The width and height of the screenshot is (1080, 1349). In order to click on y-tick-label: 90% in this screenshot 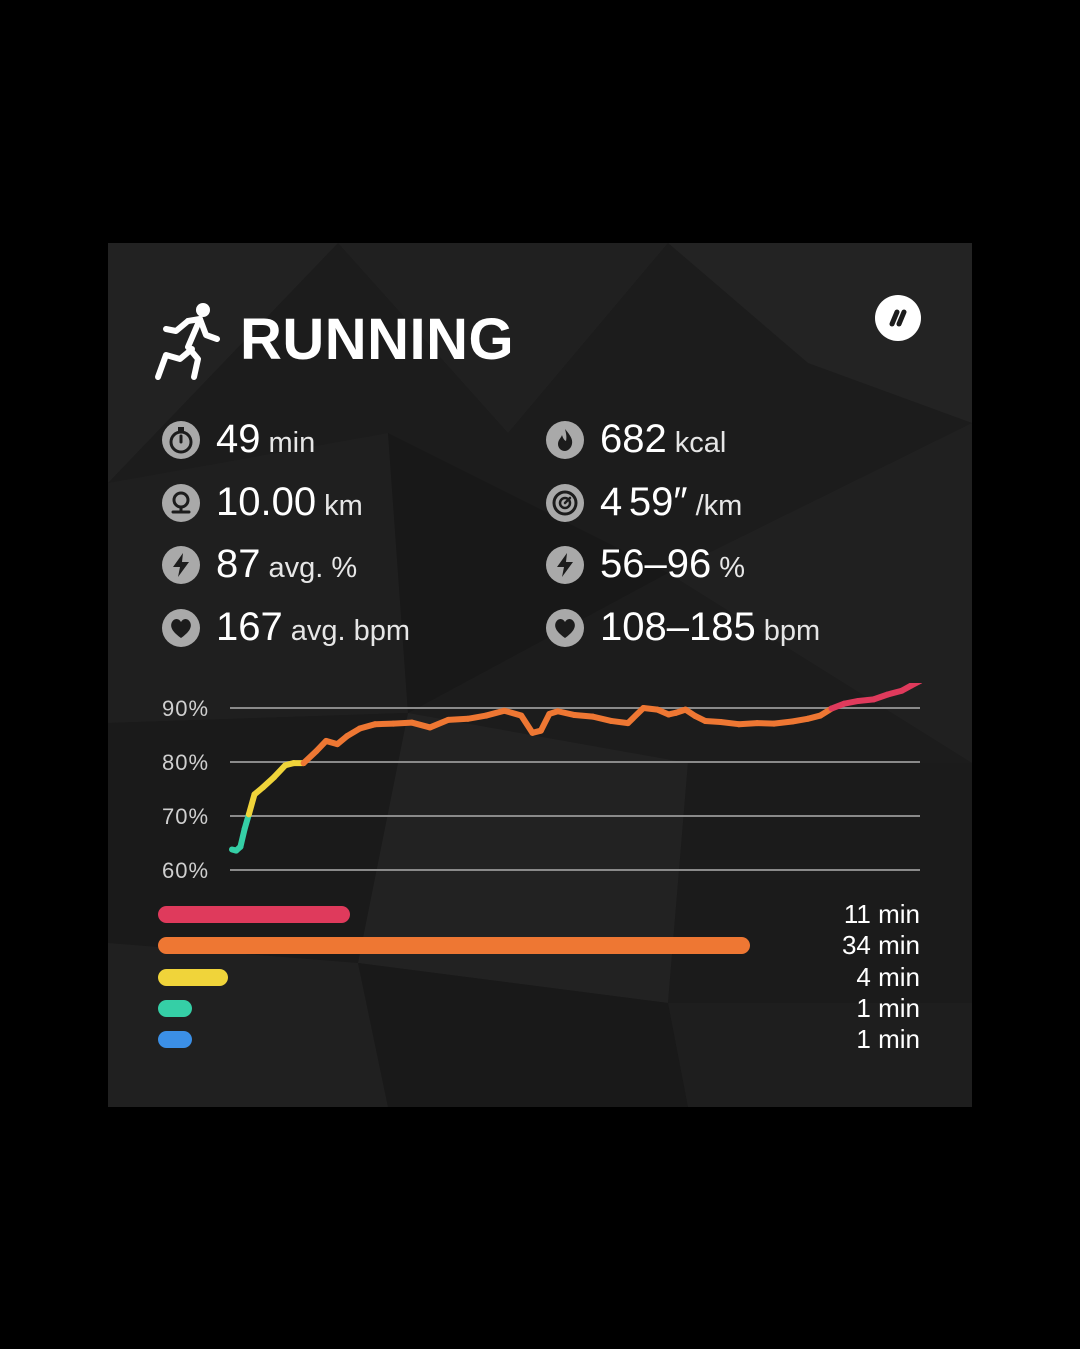, I will do `click(185, 708)`.